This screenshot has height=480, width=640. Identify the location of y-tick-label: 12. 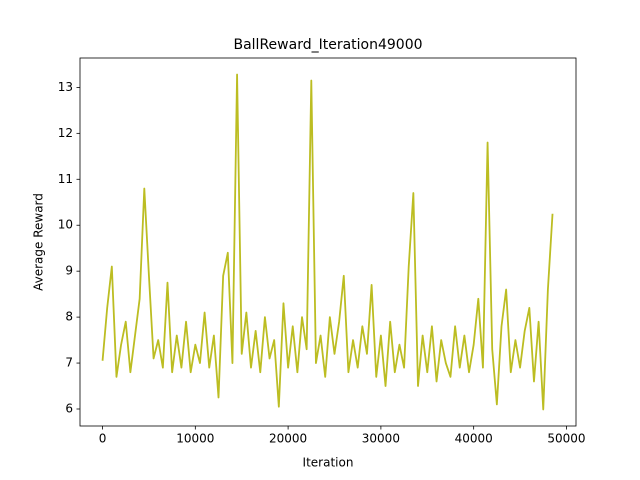
(65, 133).